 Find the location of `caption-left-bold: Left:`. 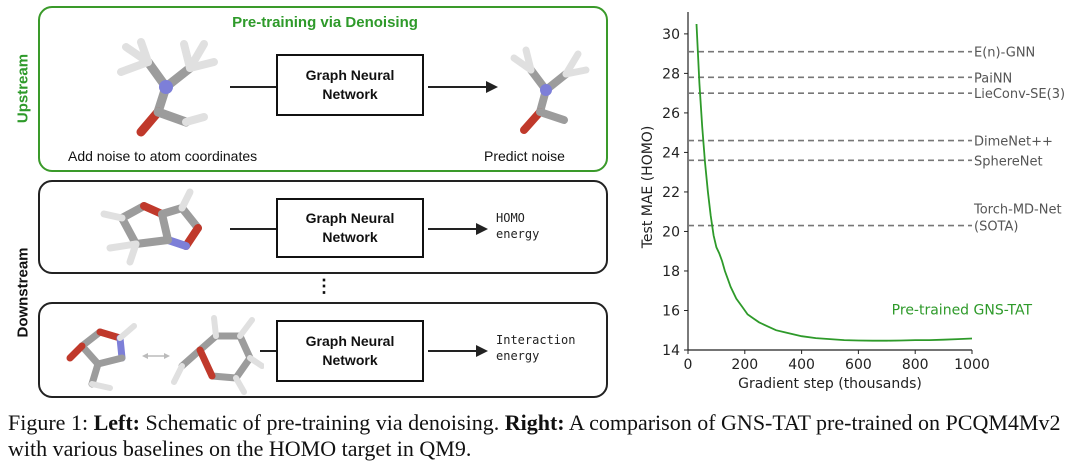

caption-left-bold: Left: is located at coordinates (116, 422).